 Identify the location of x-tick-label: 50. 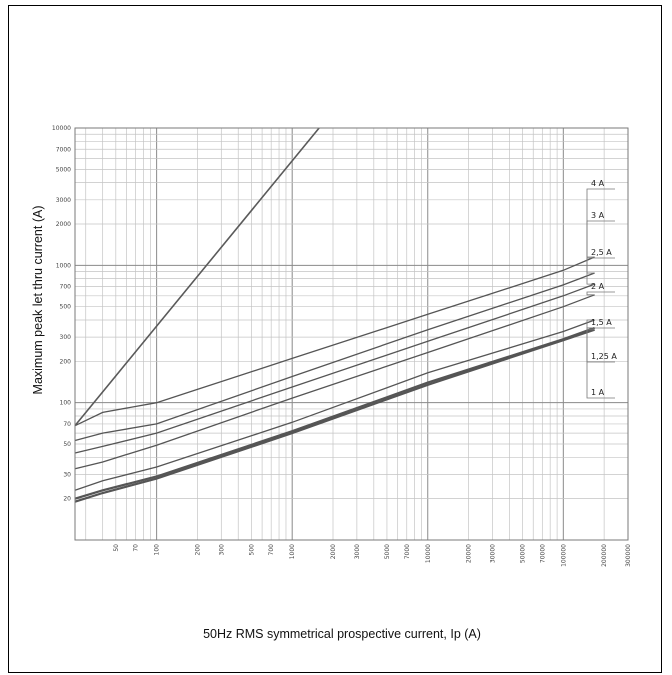
(116, 548).